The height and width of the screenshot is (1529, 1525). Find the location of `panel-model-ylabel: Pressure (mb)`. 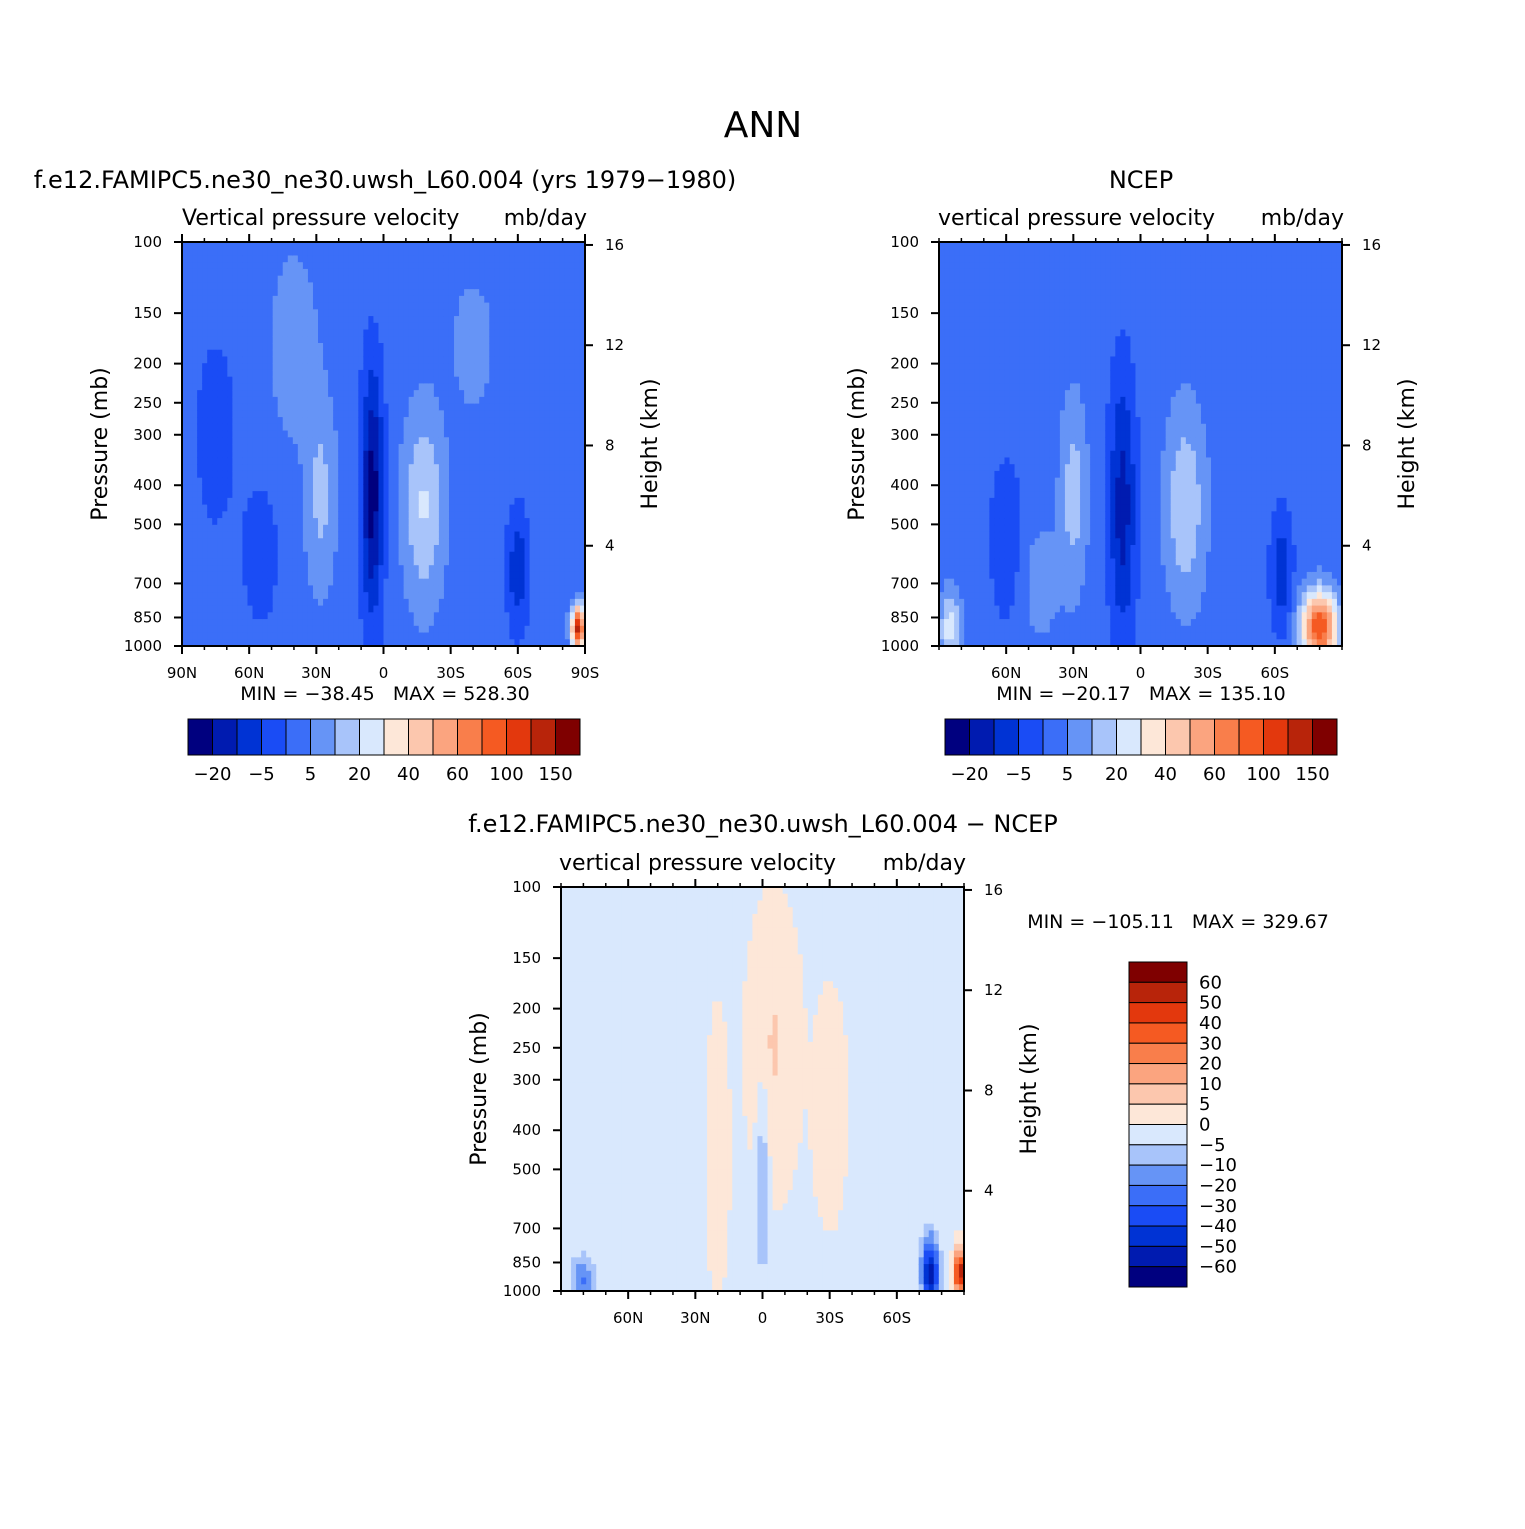

panel-model-ylabel: Pressure (mb) is located at coordinates (100, 444).